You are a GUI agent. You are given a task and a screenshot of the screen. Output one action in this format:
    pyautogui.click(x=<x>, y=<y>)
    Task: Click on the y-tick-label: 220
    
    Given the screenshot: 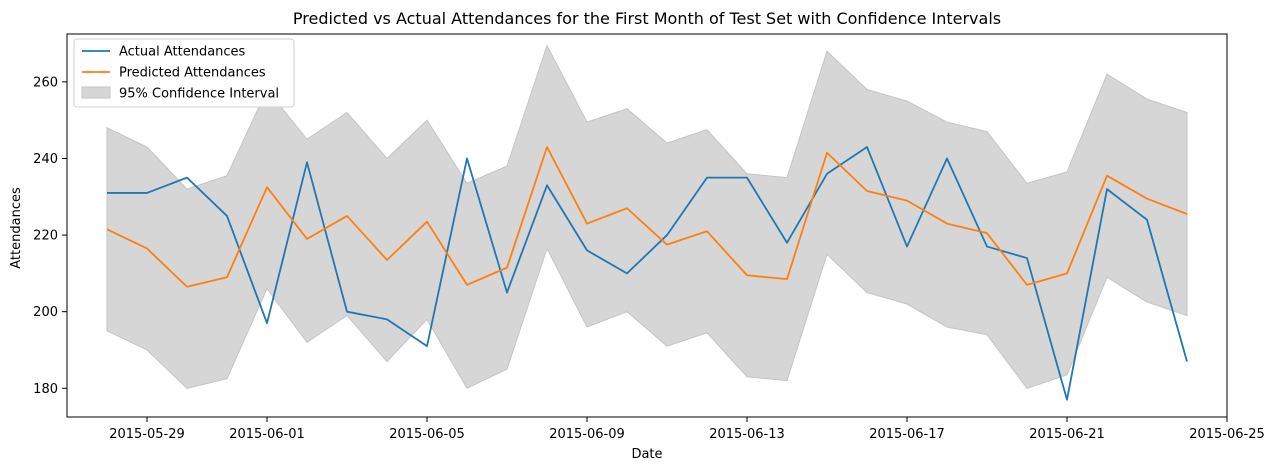 What is the action you would take?
    pyautogui.click(x=45, y=236)
    